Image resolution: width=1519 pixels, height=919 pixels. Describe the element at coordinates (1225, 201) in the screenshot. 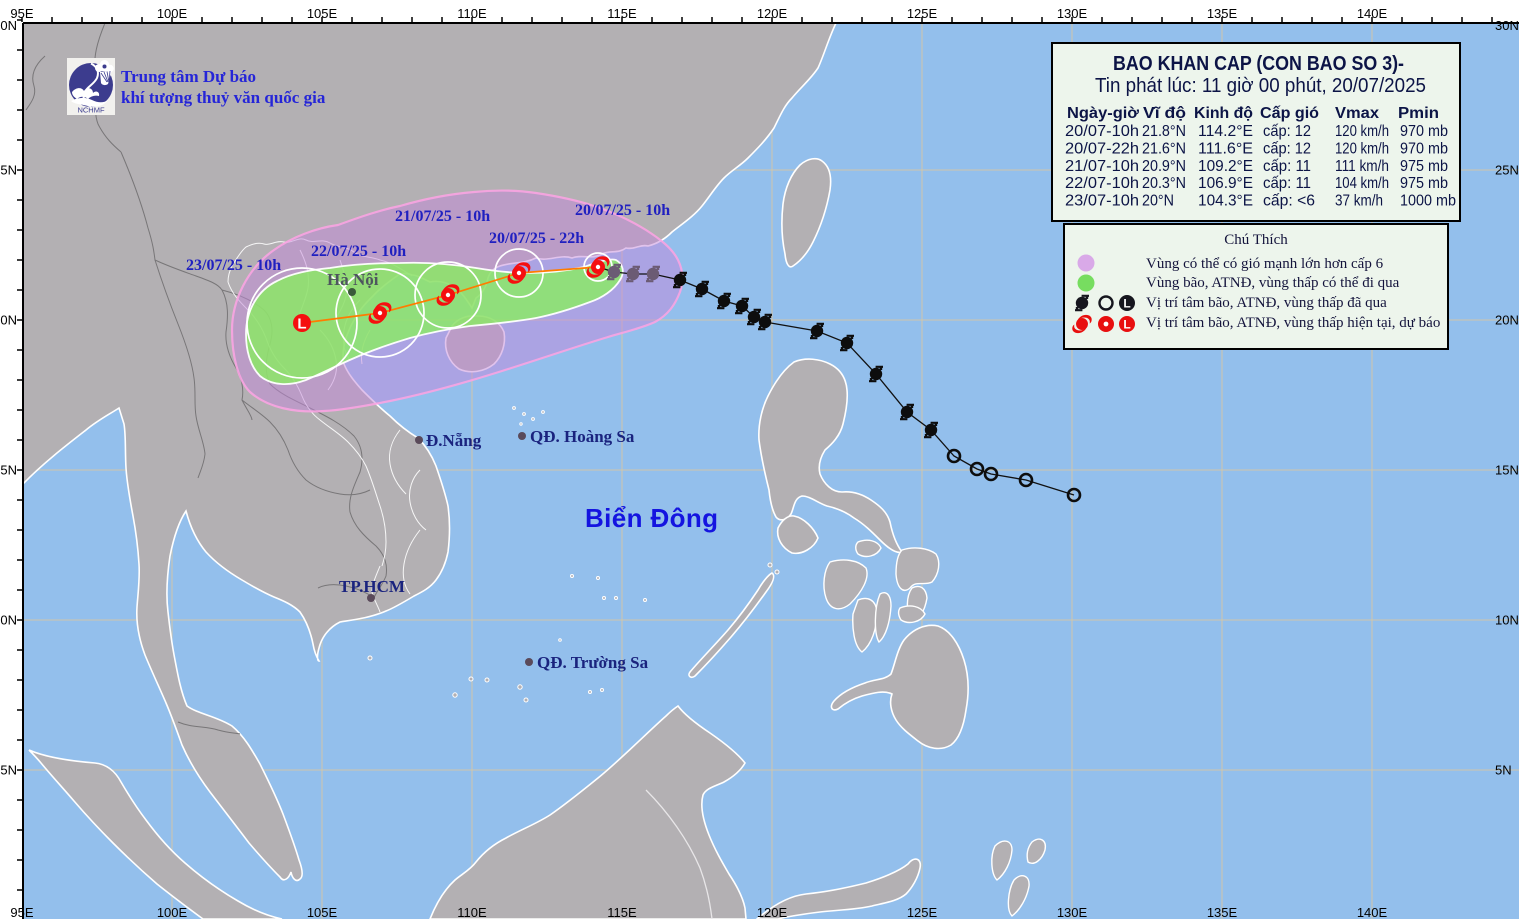

I see `svg-text: 104.3°E` at that location.